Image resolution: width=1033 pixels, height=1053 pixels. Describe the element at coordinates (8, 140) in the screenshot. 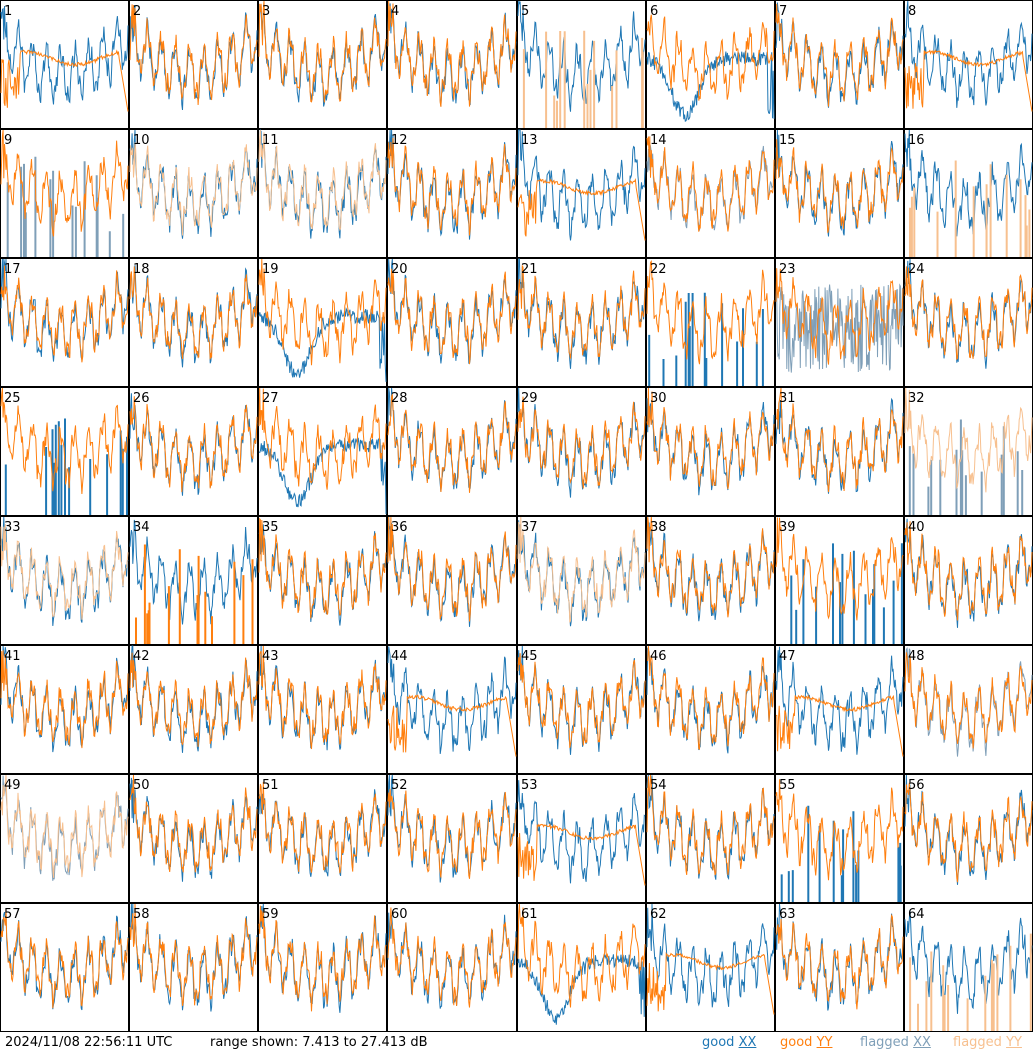

I see `panel-number: 9` at that location.